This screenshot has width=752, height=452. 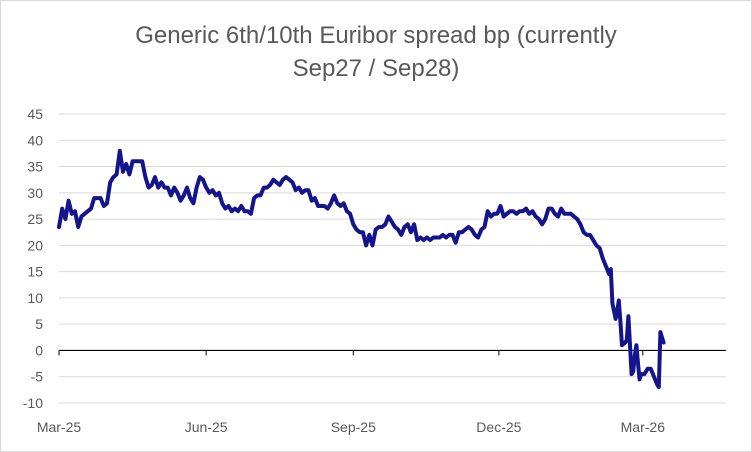 What do you see at coordinates (35, 167) in the screenshot?
I see `y-tick-label: 35` at bounding box center [35, 167].